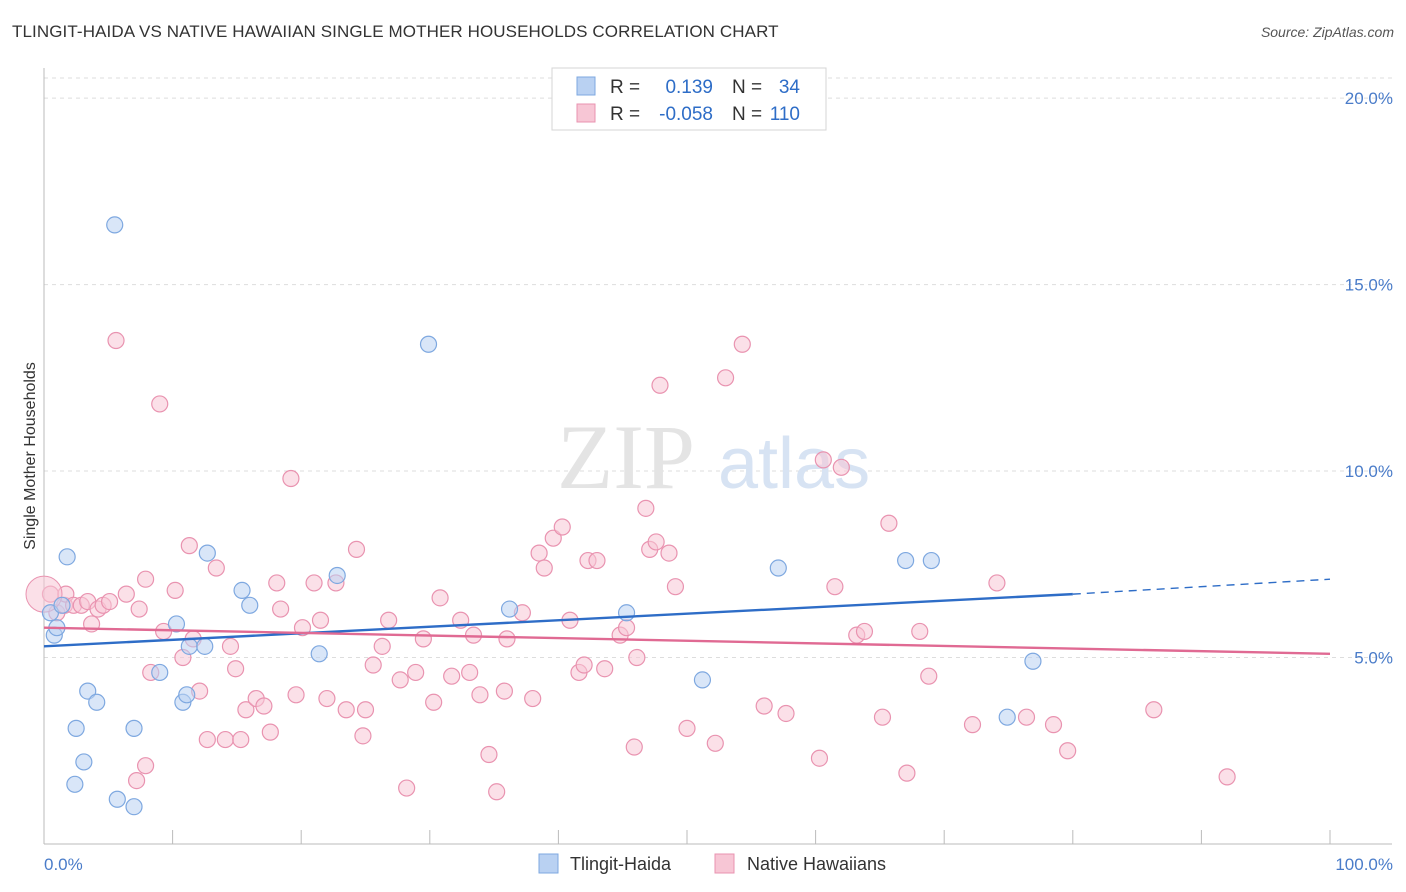 The width and height of the screenshot is (1406, 892). What do you see at coordinates (1369, 98) in the screenshot?
I see `y-tick-label-3: 20.0%` at bounding box center [1369, 98].